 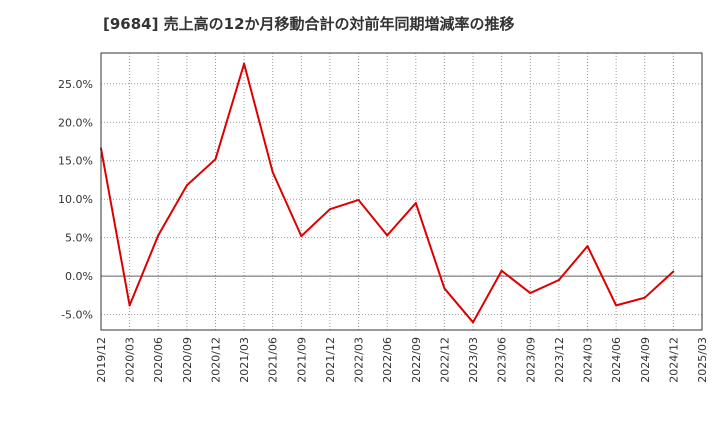 What do you see at coordinates (215, 360) in the screenshot?
I see `x-tick-label: 2020/12` at bounding box center [215, 360].